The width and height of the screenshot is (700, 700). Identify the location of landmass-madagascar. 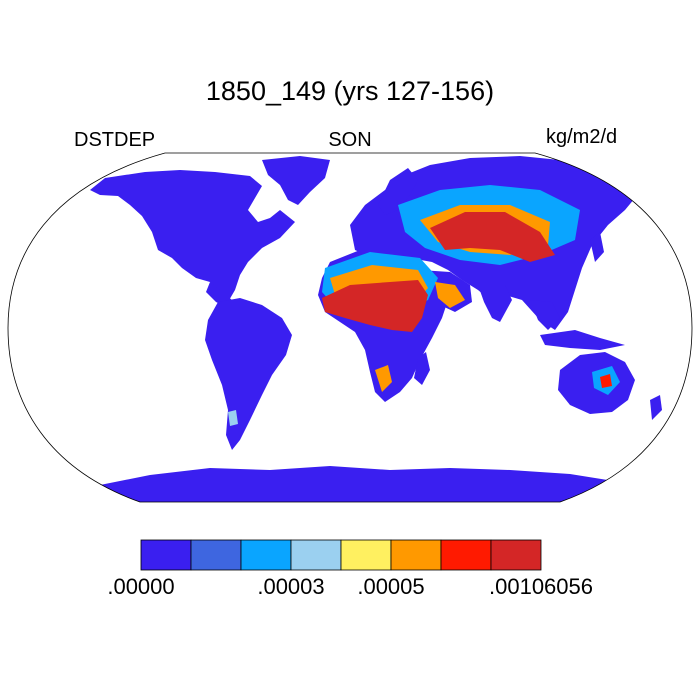
(422, 368).